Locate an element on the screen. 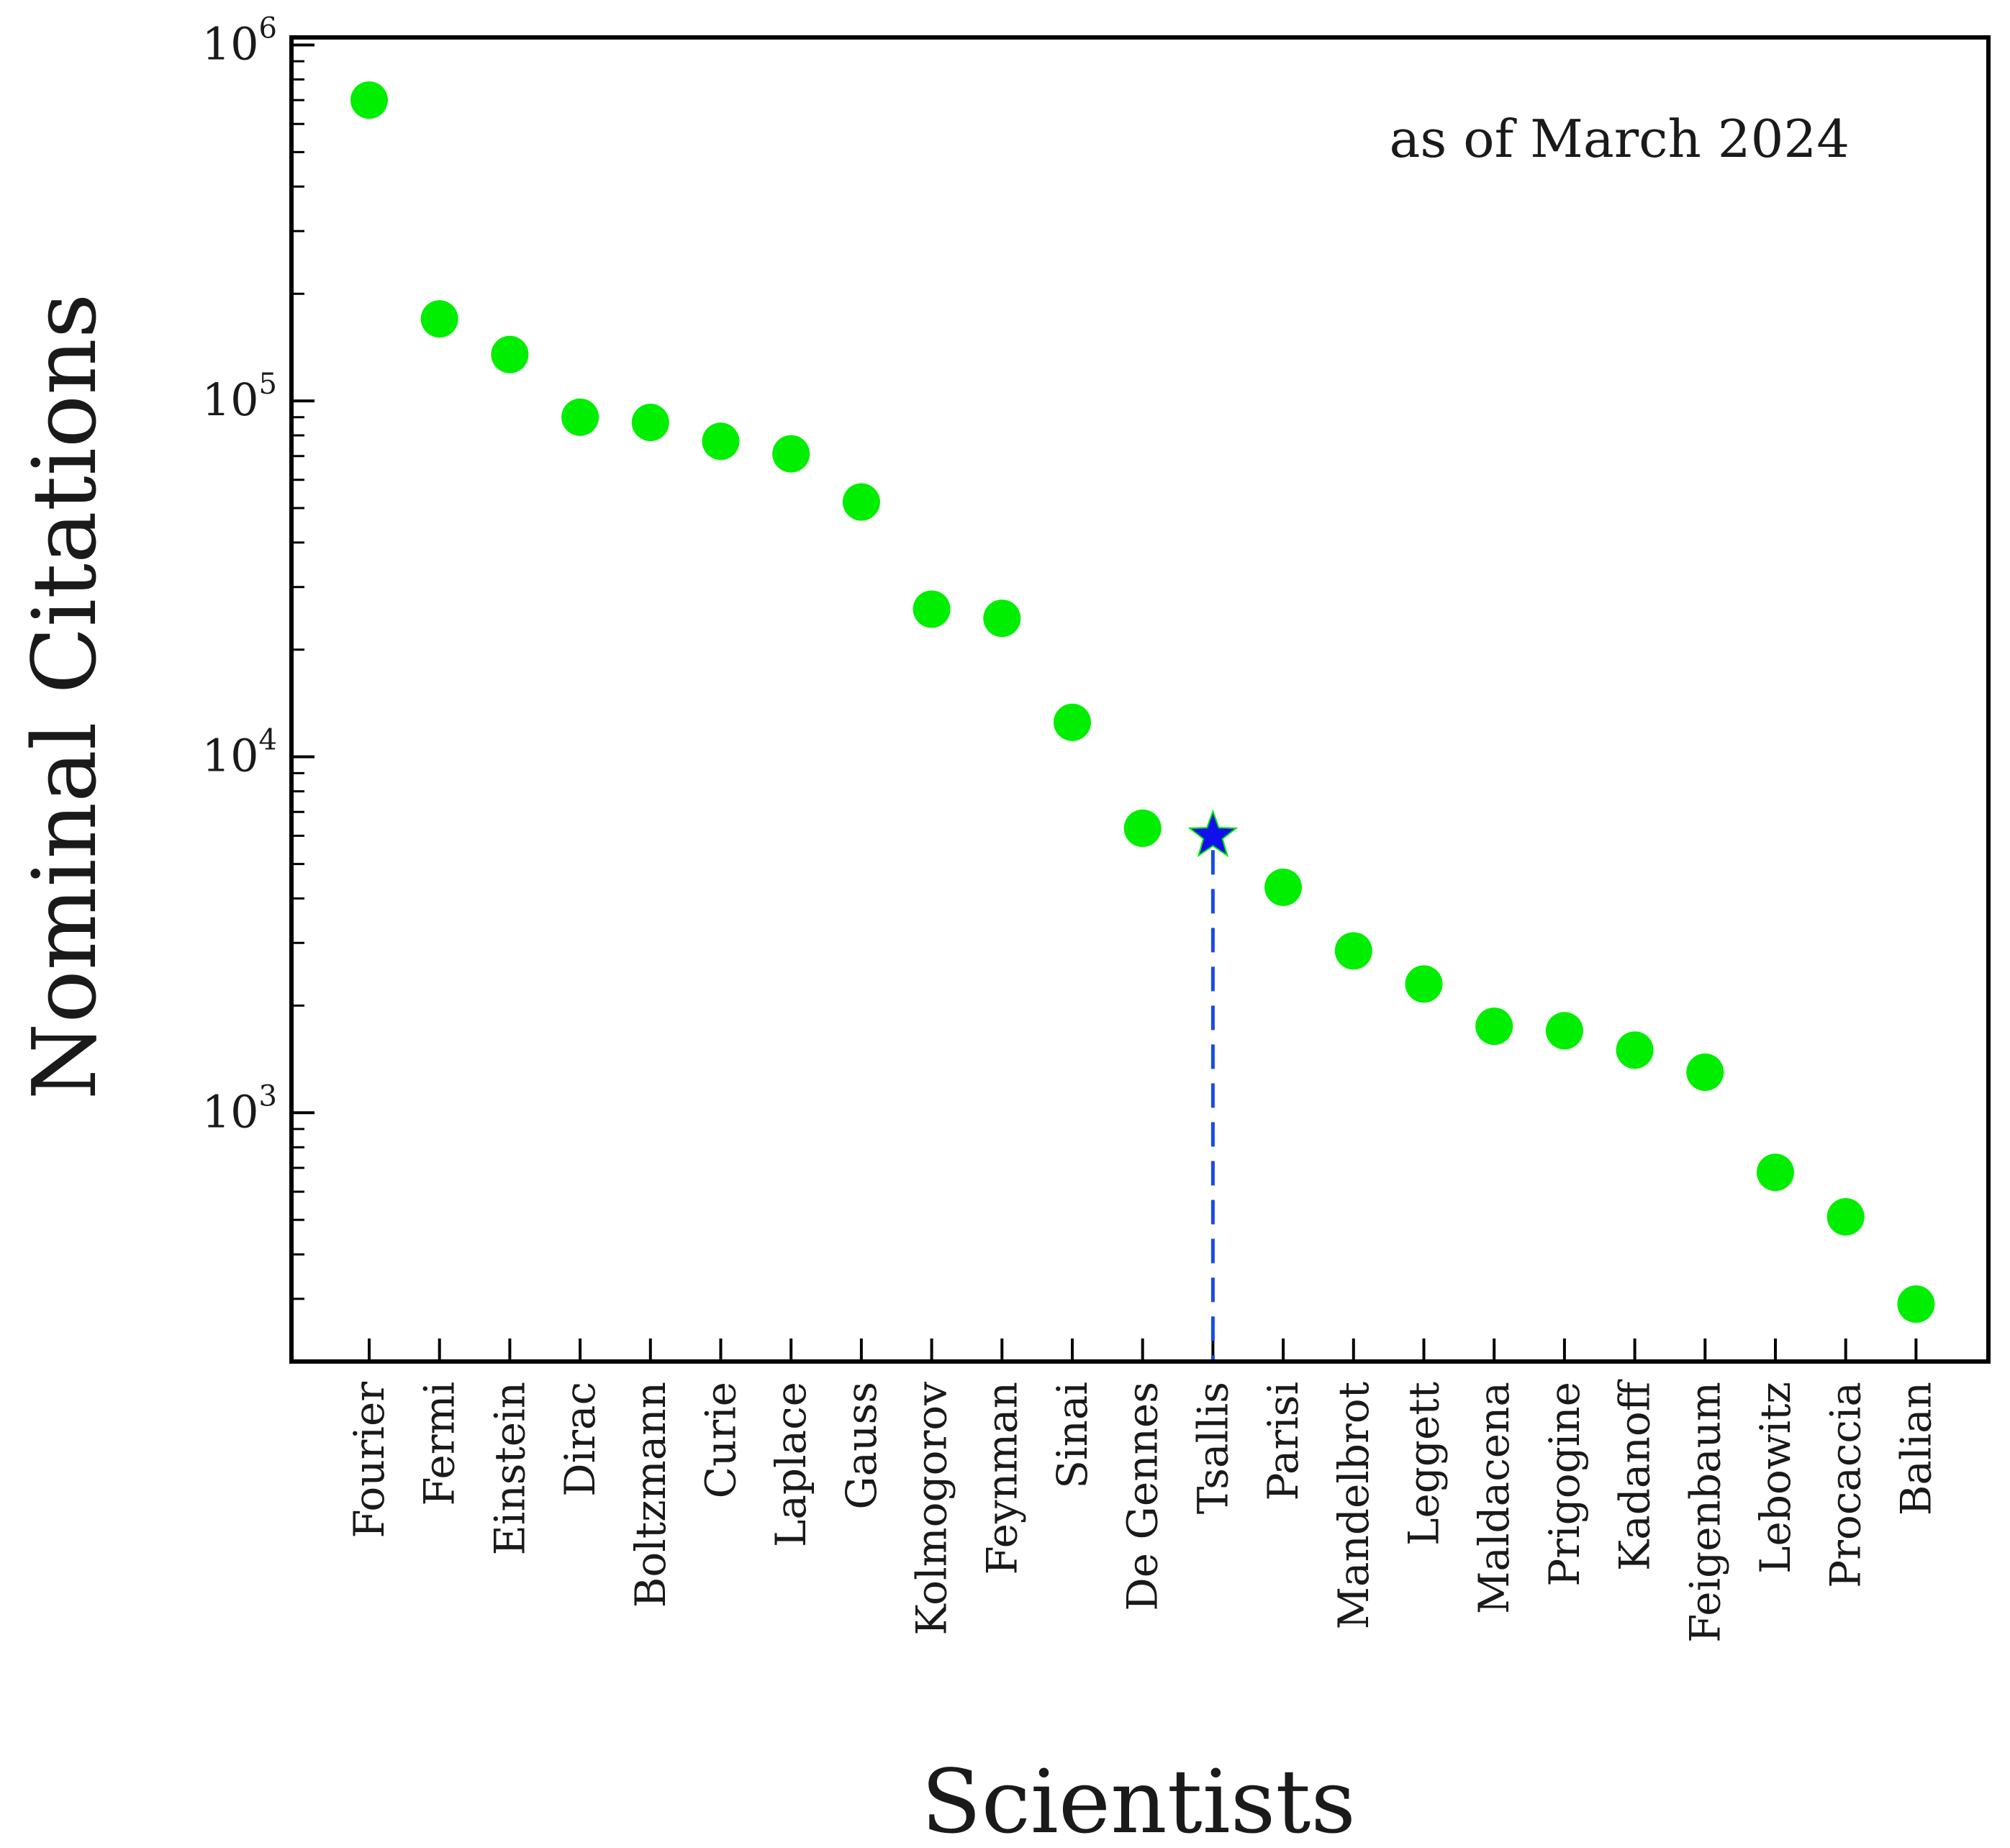 The width and height of the screenshot is (2010, 1848). data-point-highlight-star is located at coordinates (1213, 833).